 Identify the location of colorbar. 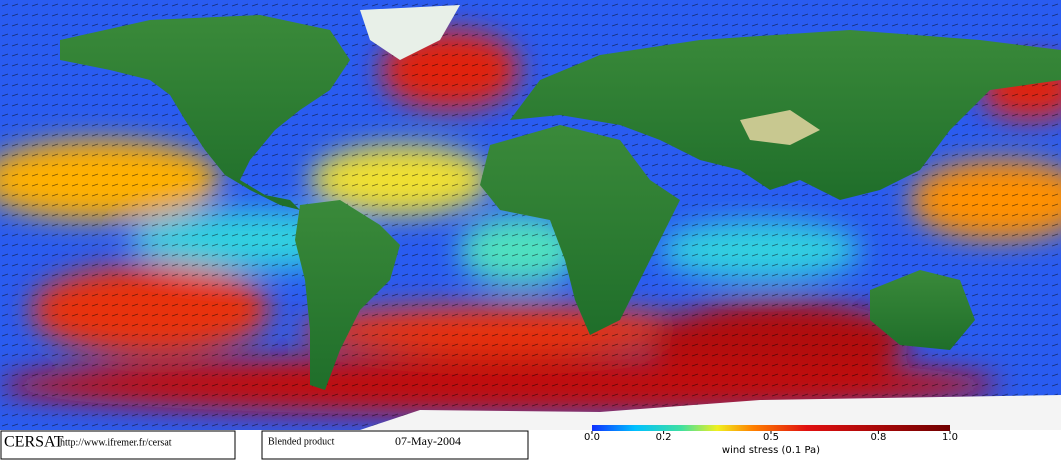
(771, 428).